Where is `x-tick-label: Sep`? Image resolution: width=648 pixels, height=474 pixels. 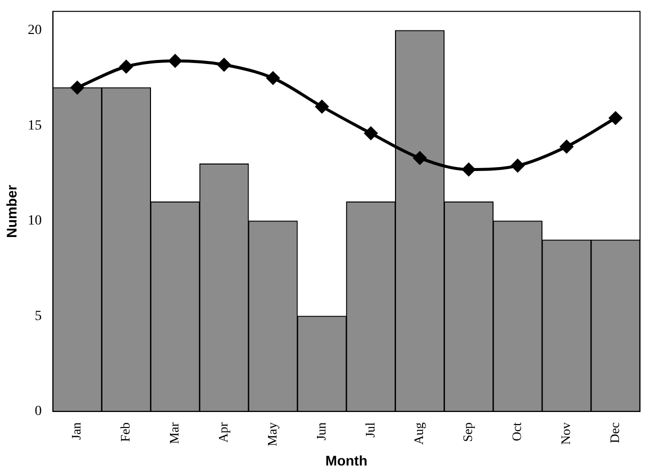 x-tick-label: Sep is located at coordinates (468, 432).